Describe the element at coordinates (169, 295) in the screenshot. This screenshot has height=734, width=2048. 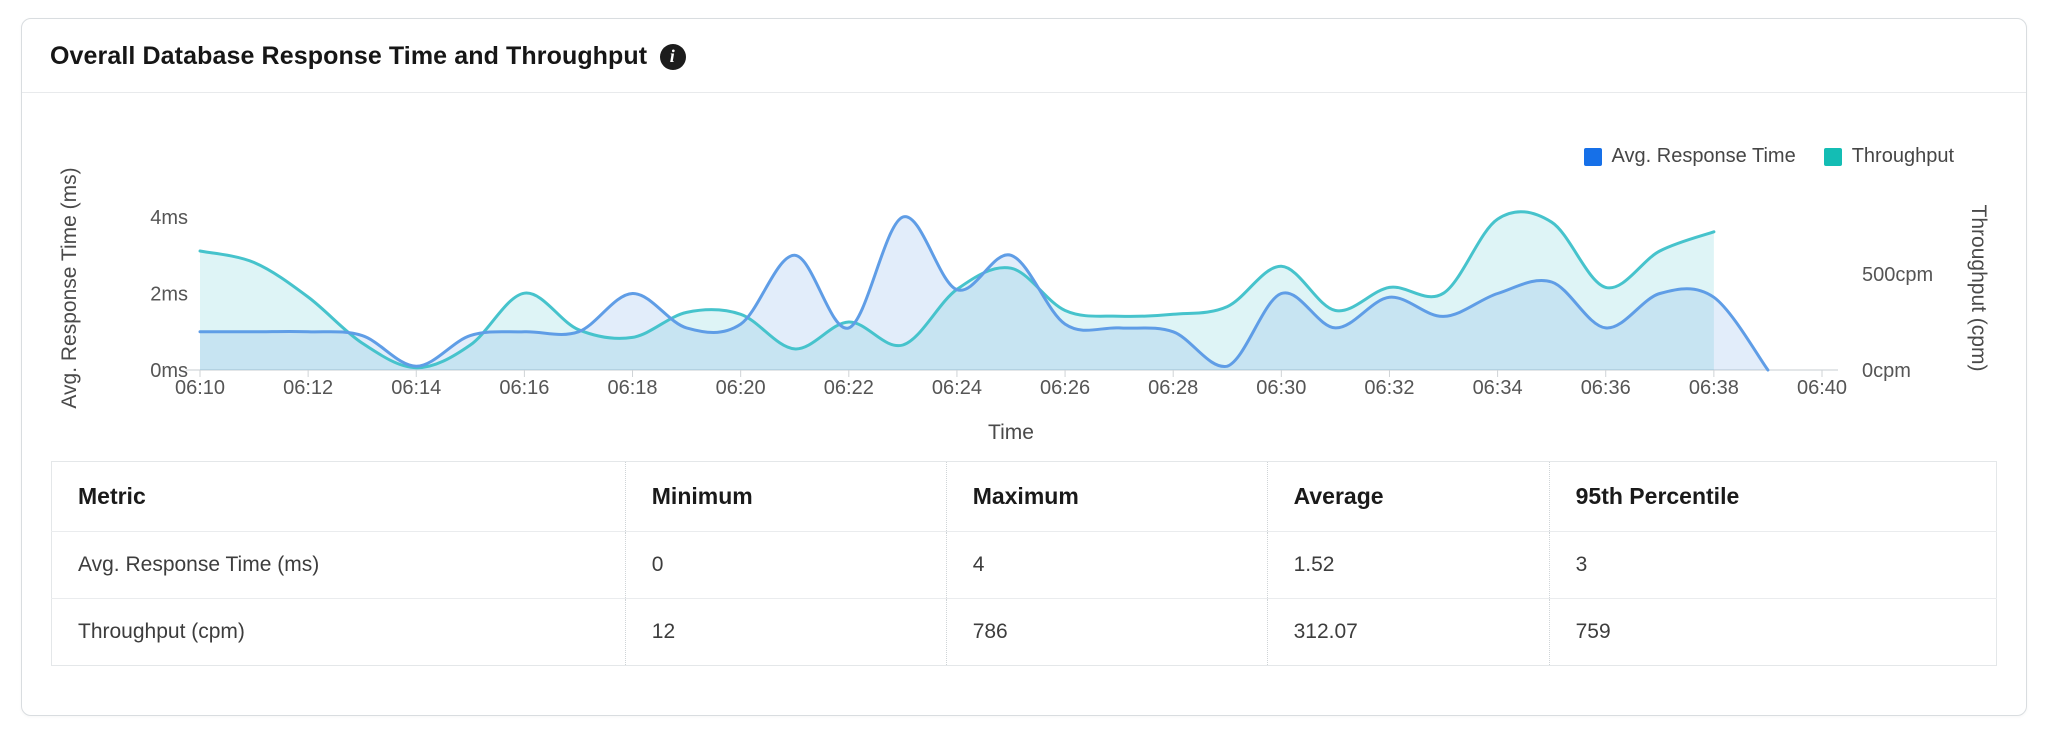
I see `left-tick-label: 2ms` at that location.